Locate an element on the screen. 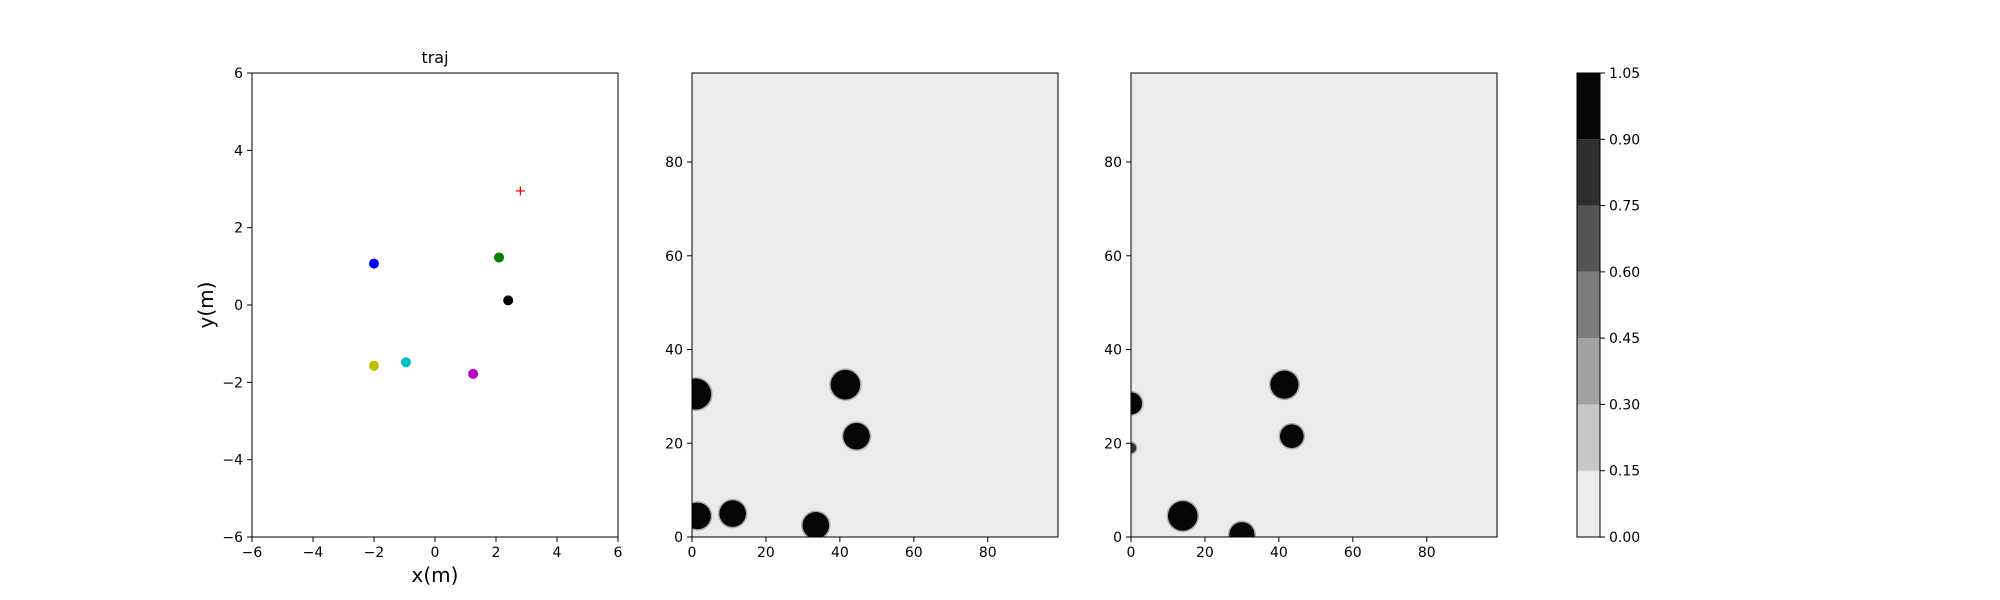  colorbar-tick-label: 0.30 is located at coordinates (1624, 405).